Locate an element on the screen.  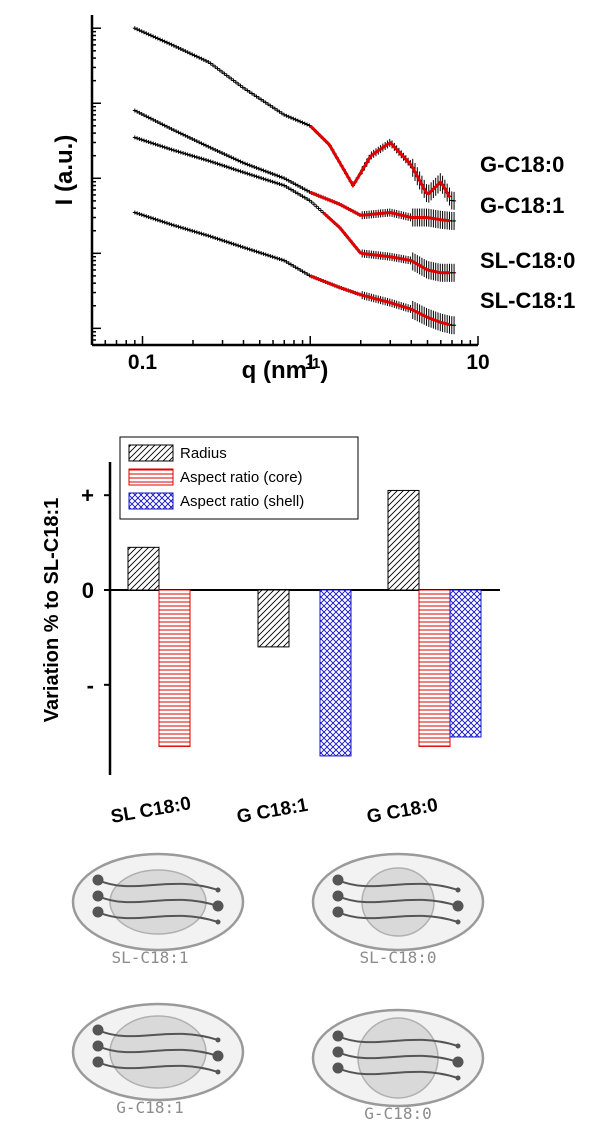
saxs-fit-line-G-C18:1 is located at coordinates (380, 206).